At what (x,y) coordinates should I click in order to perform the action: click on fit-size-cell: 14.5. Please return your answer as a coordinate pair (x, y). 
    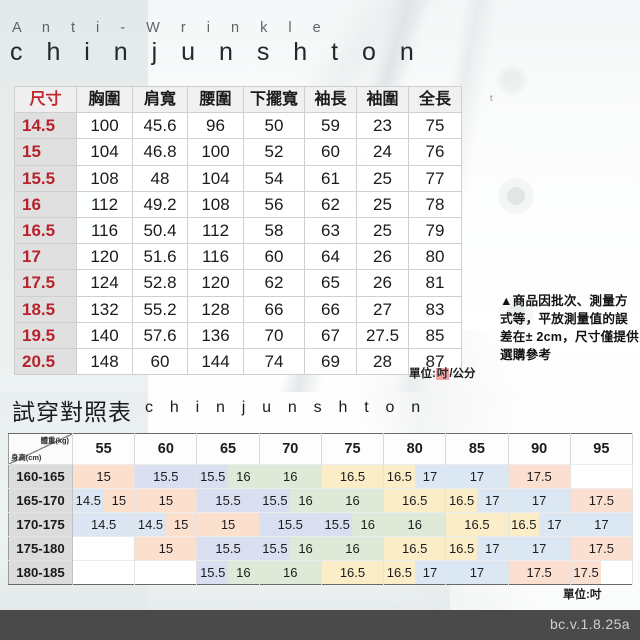
    Looking at the image, I should click on (104, 524).